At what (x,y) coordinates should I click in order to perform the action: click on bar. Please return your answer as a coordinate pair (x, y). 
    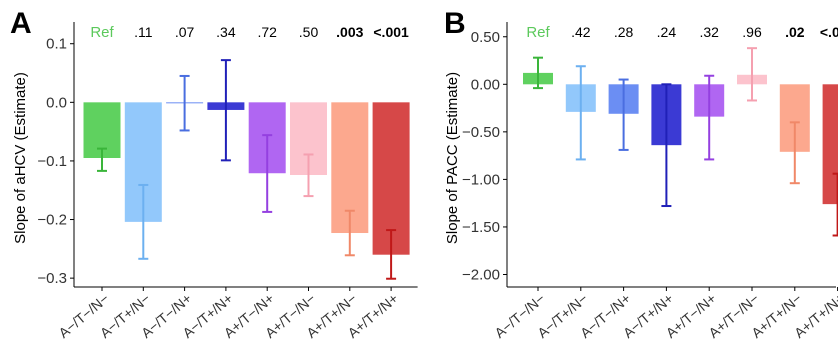
    Looking at the image, I should click on (830, 144).